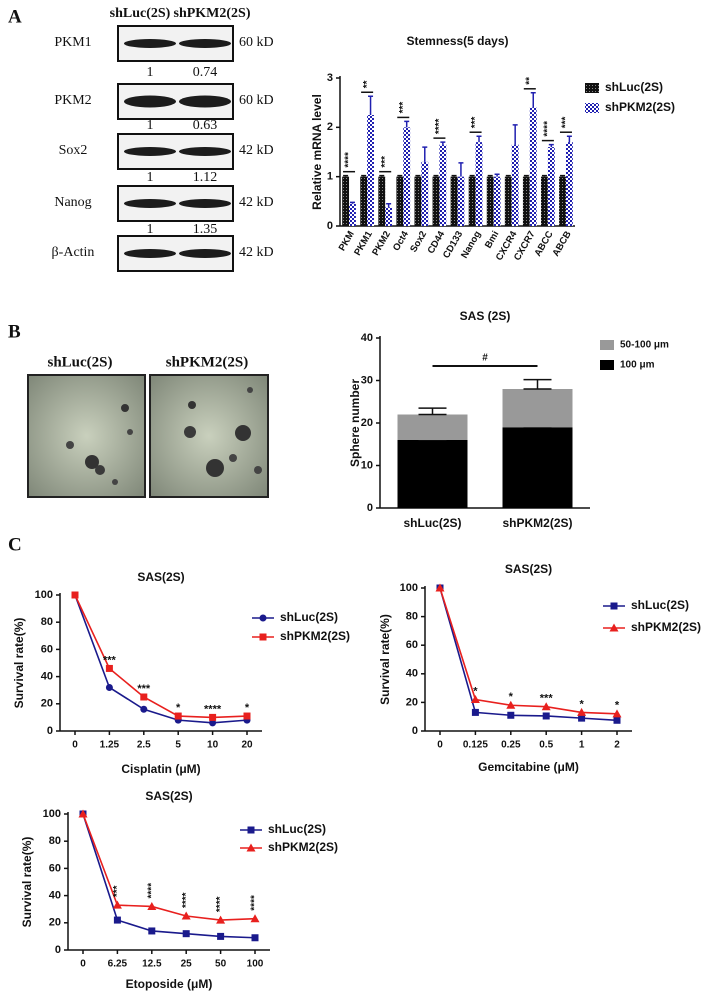 The width and height of the screenshot is (707, 994). Describe the element at coordinates (330, 177) in the screenshot. I see `y-tick-label: 1` at that location.